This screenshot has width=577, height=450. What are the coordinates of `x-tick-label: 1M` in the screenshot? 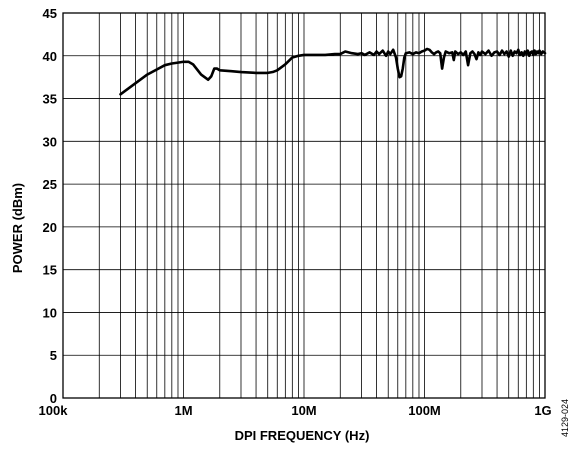 It's located at (183, 410).